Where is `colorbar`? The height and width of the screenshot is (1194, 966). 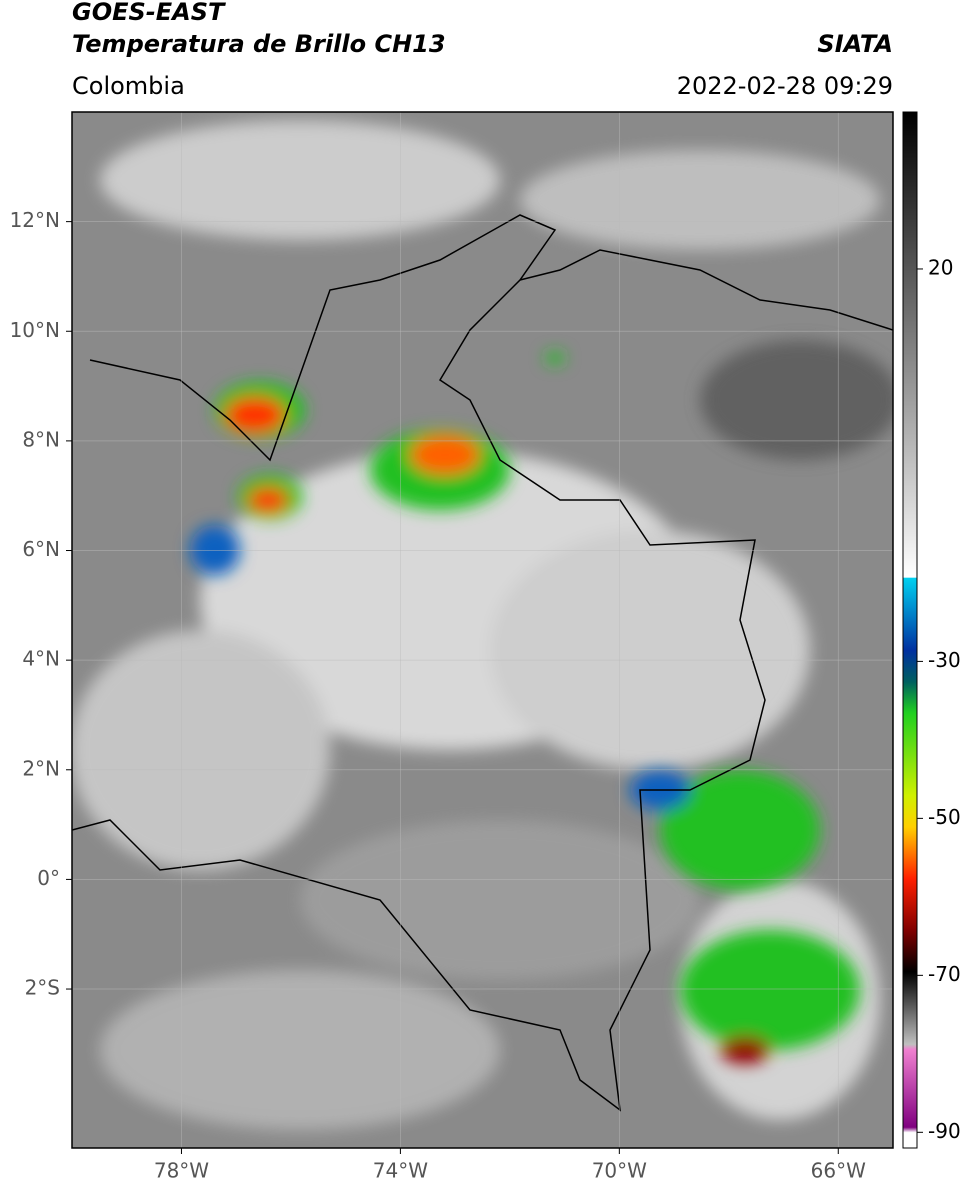
colorbar is located at coordinates (910, 630).